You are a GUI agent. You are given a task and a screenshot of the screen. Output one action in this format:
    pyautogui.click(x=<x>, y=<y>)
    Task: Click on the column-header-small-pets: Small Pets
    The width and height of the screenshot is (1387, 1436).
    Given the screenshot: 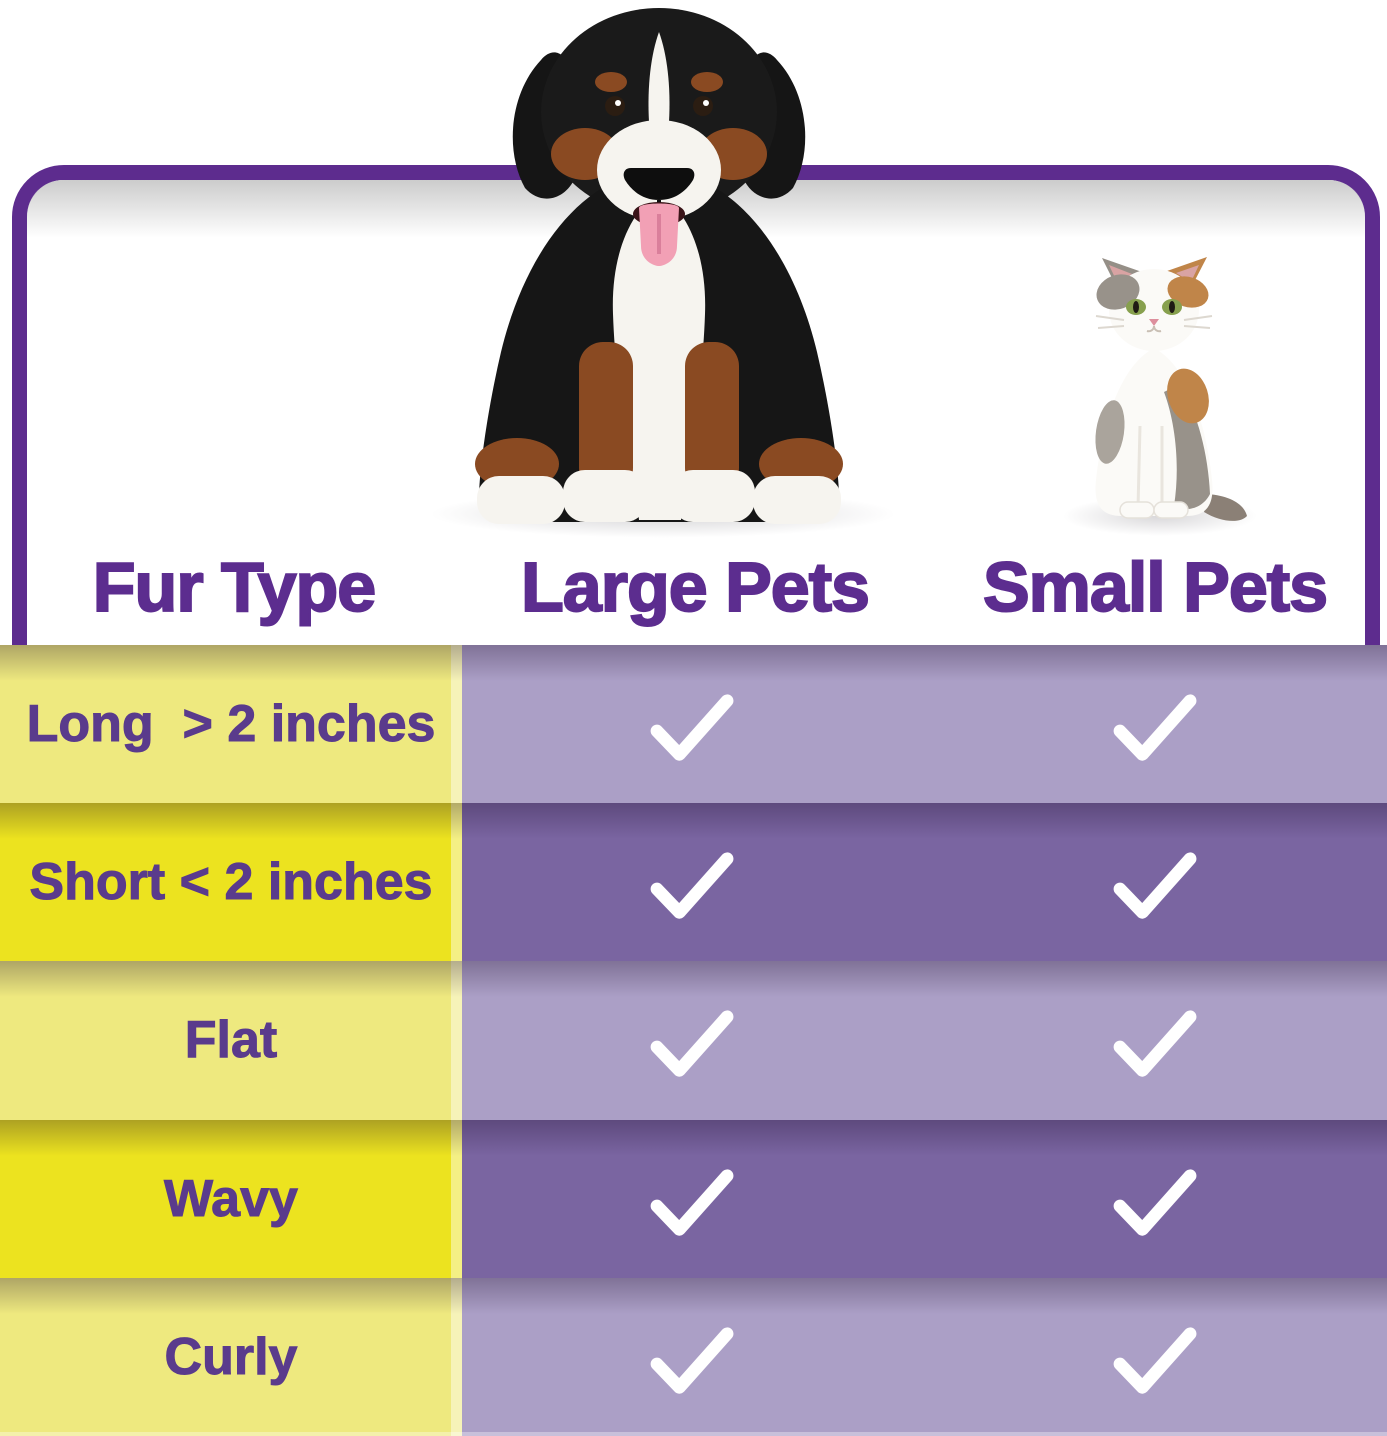 What is the action you would take?
    pyautogui.click(x=1155, y=587)
    